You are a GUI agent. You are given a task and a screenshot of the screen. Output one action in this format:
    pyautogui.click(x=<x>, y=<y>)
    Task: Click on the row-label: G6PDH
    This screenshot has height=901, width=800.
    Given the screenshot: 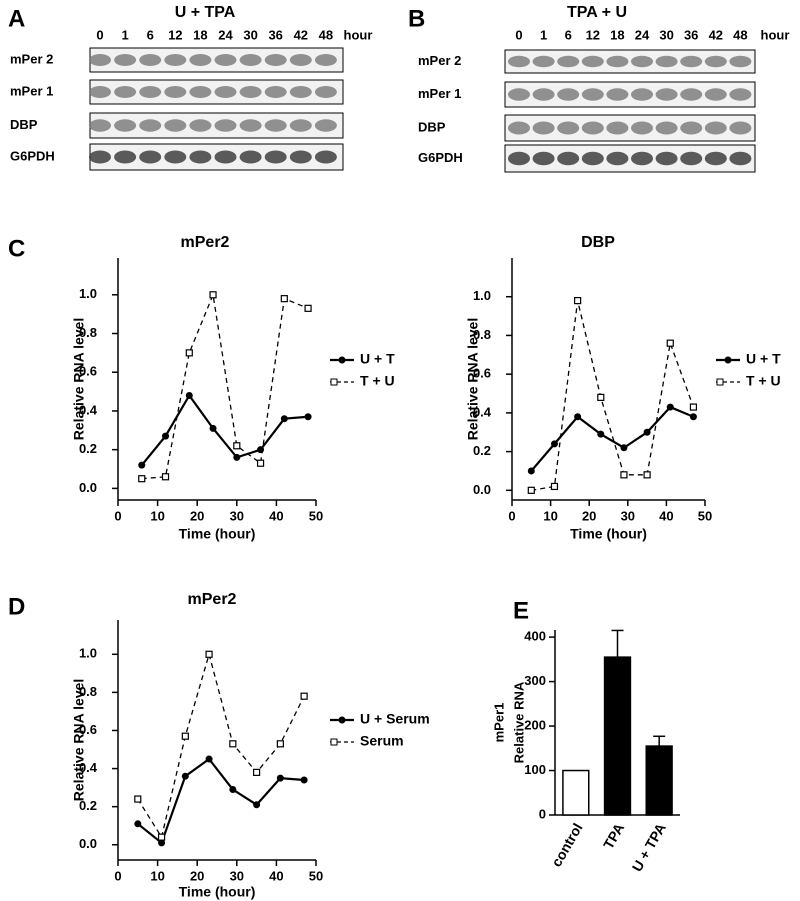 What is the action you would take?
    pyautogui.click(x=440, y=157)
    